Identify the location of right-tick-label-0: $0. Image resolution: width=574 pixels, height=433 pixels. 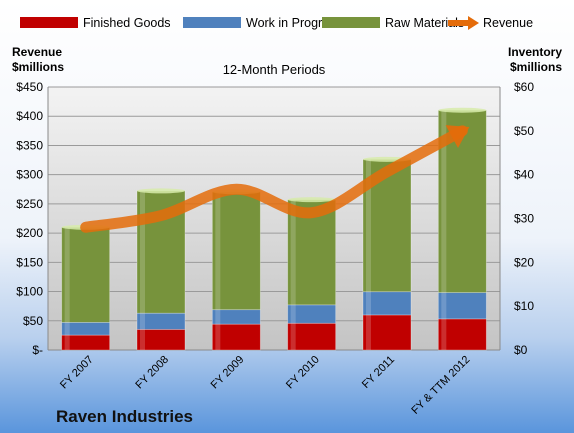
(521, 350).